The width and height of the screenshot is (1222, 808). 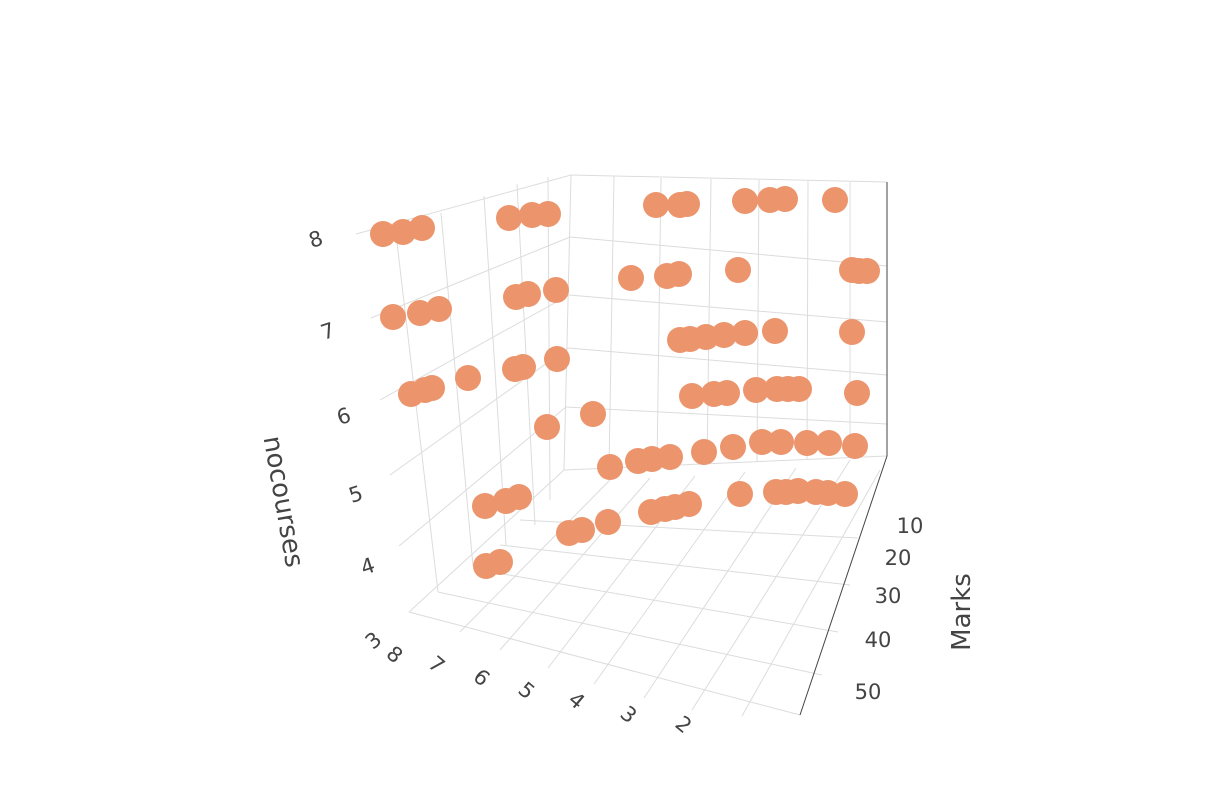 I want to click on x-tick-label: 2, so click(x=684, y=724).